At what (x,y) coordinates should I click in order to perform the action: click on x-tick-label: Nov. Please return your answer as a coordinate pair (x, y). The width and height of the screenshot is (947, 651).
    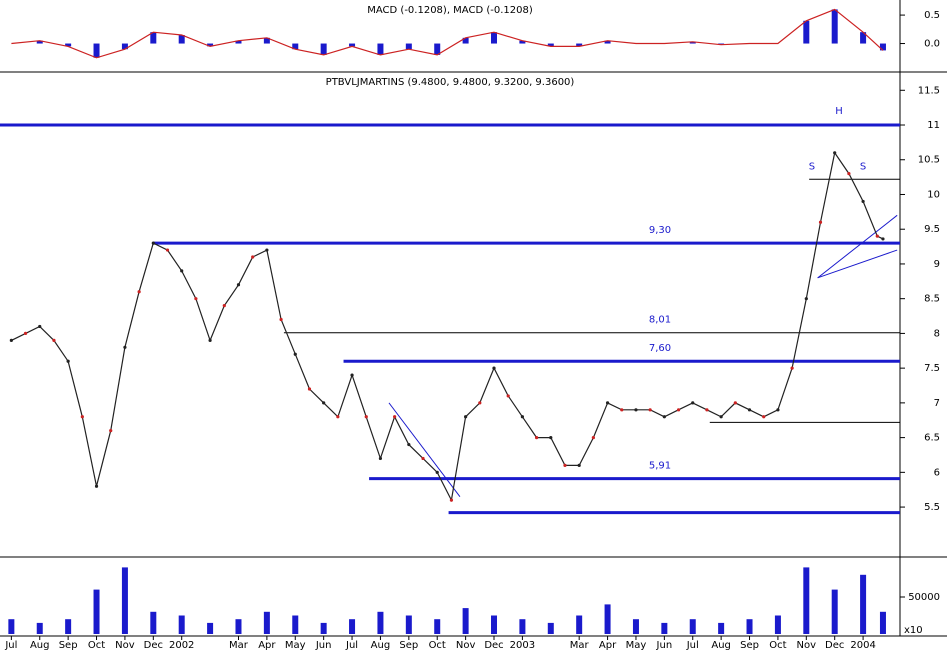
    Looking at the image, I should click on (807, 645).